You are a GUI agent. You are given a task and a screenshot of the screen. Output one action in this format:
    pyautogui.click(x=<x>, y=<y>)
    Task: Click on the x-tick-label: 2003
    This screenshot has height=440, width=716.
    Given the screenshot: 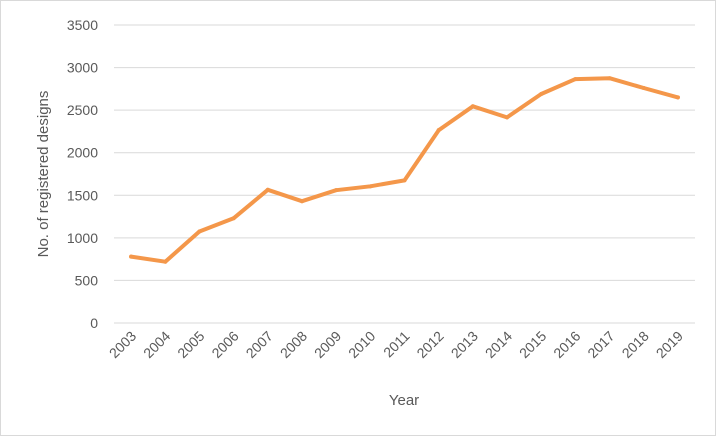 What is the action you would take?
    pyautogui.click(x=122, y=344)
    